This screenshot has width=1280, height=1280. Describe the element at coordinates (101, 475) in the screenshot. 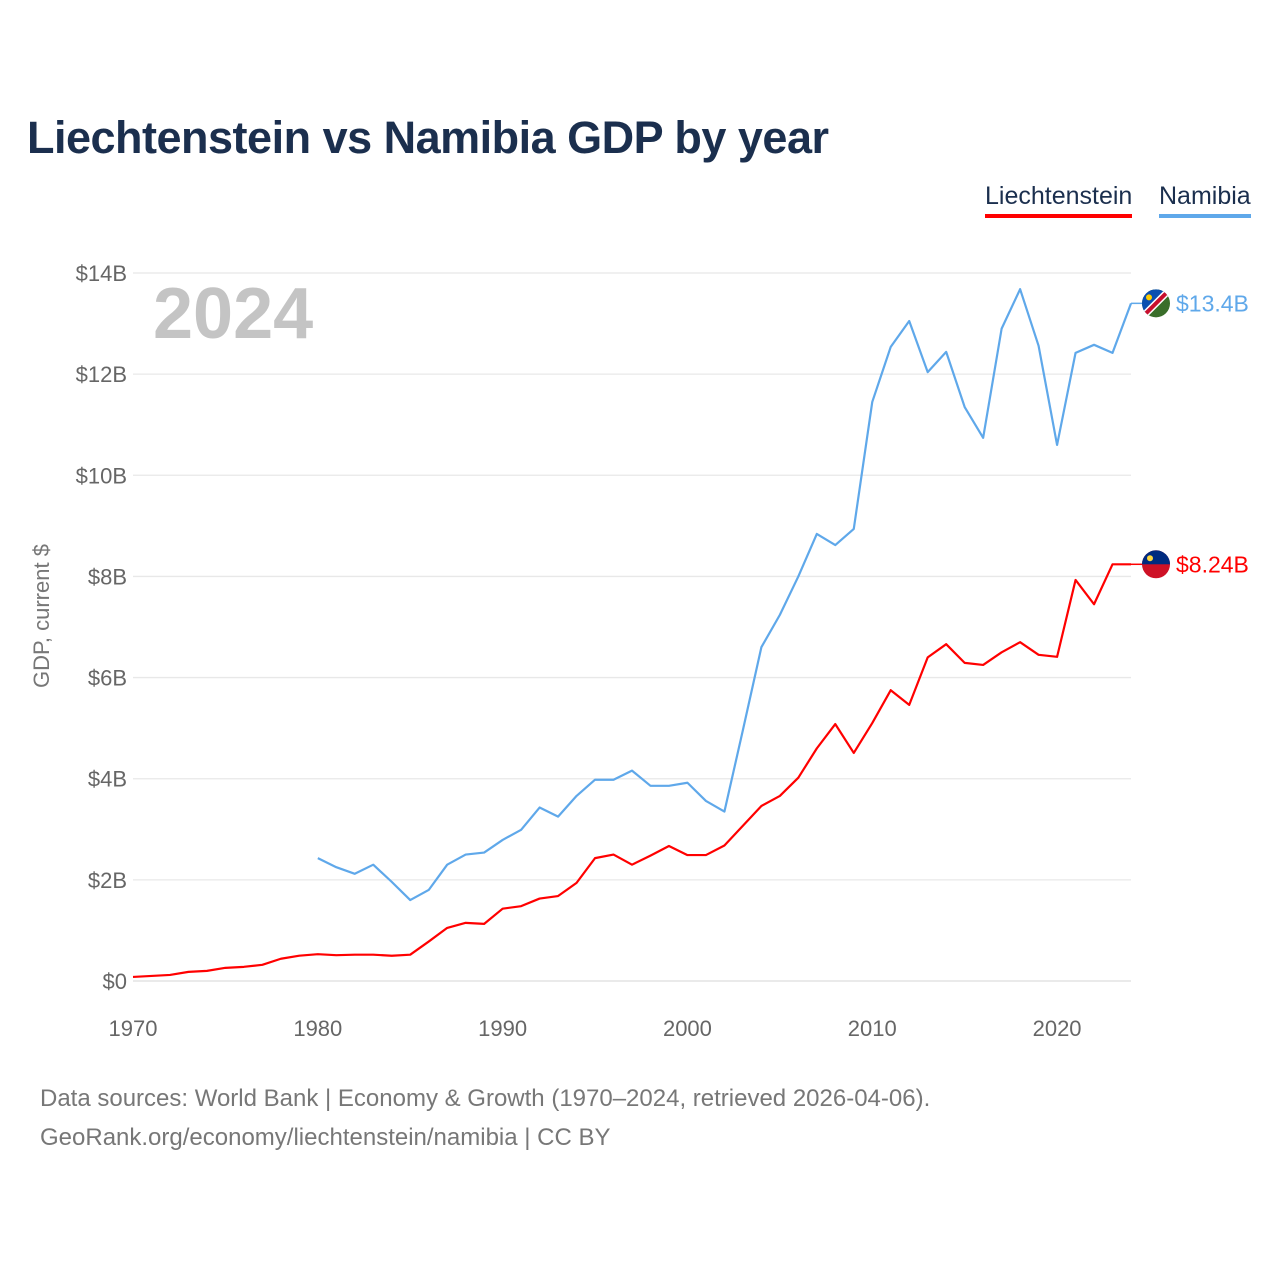

I see `y-tick-label: $10B` at that location.